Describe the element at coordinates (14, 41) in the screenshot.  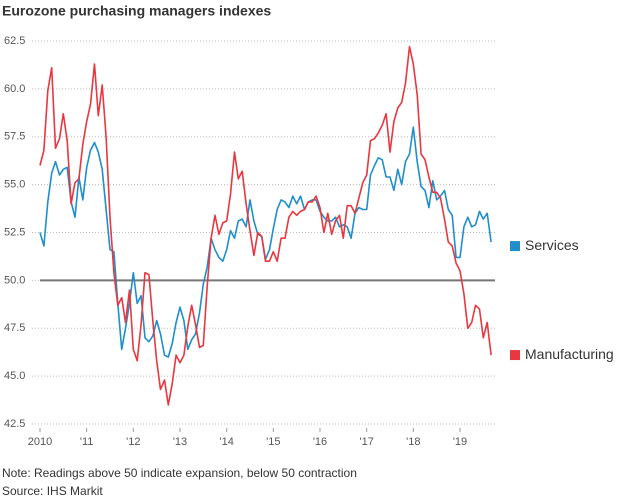
I see `y-tick-label: 62.5` at that location.